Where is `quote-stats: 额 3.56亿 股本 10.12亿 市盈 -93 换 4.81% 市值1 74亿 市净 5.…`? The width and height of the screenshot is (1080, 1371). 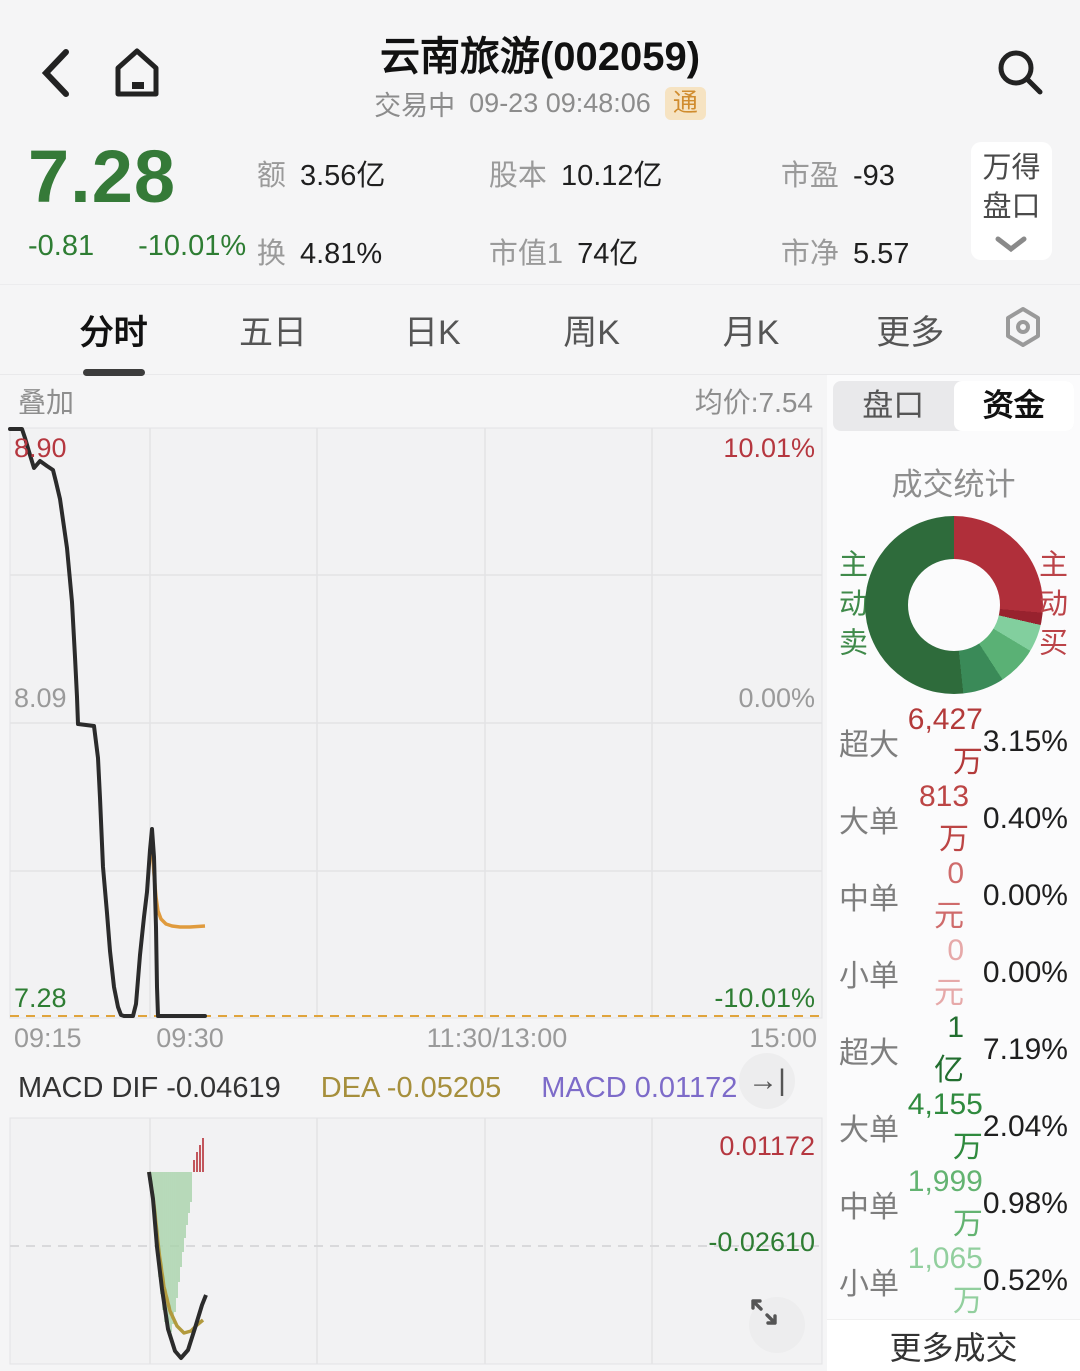
quote-stats: 额 3.56亿 股本 10.12亿 市盈 -93 换 4.81% 市值1 74亿 市净 5.… is located at coordinates (614, 211).